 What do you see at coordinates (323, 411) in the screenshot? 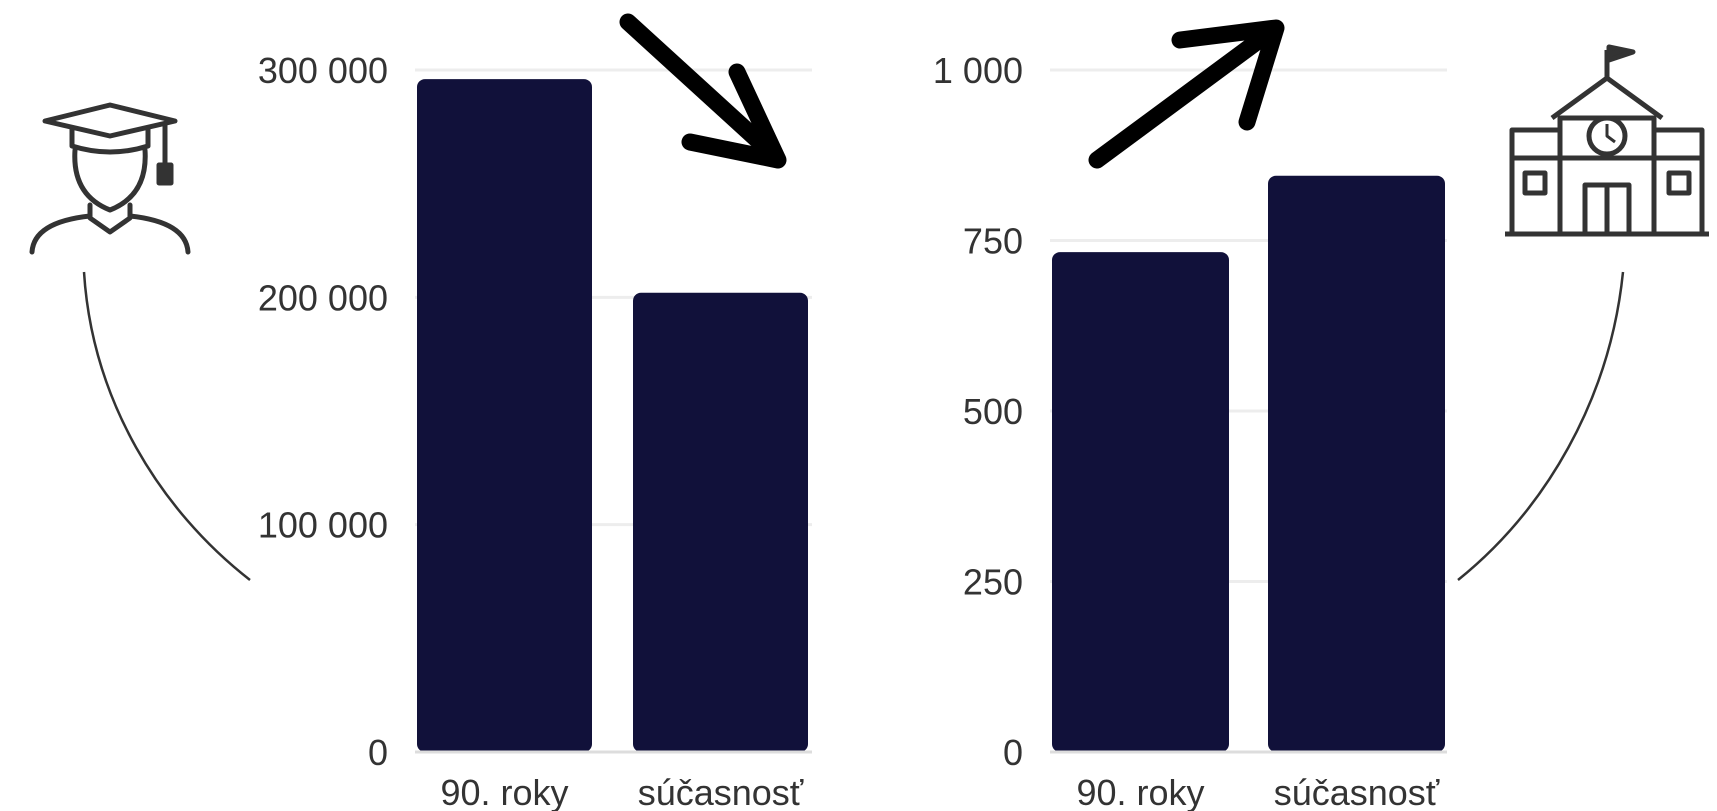
I see `y-axis-ticks: 0 100 000 200 000 300 000` at bounding box center [323, 411].